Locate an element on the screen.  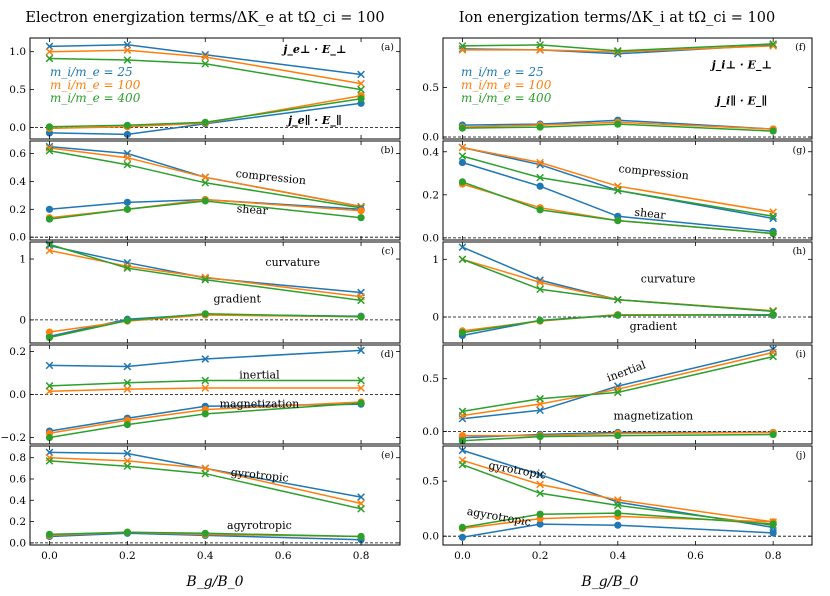
panel-g: 0.0 0.2 0.4 (g) compression shear is located at coordinates (617, 192).